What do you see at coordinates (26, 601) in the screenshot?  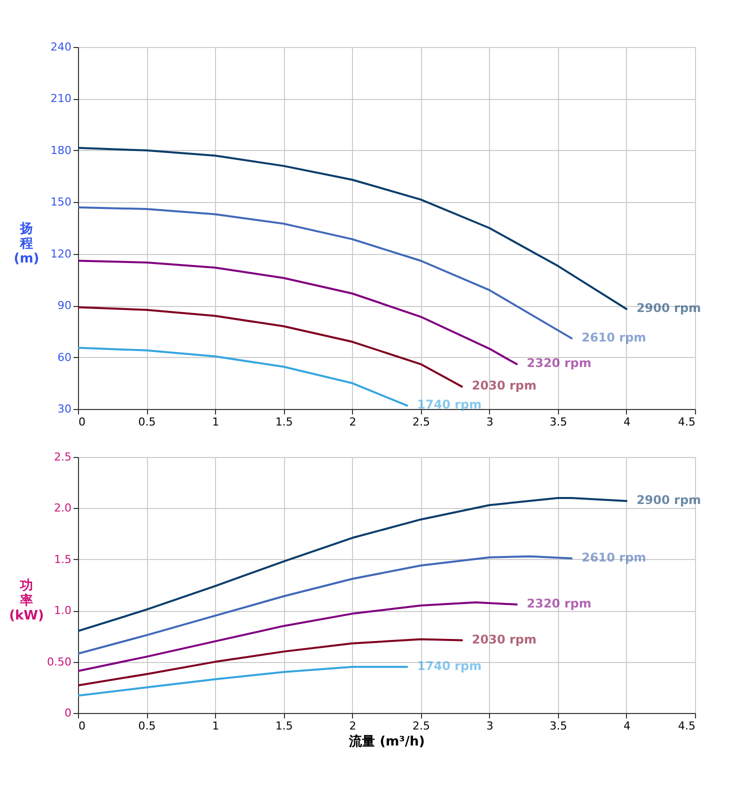 I see `y-axis-title: 功率 (kW)` at bounding box center [26, 601].